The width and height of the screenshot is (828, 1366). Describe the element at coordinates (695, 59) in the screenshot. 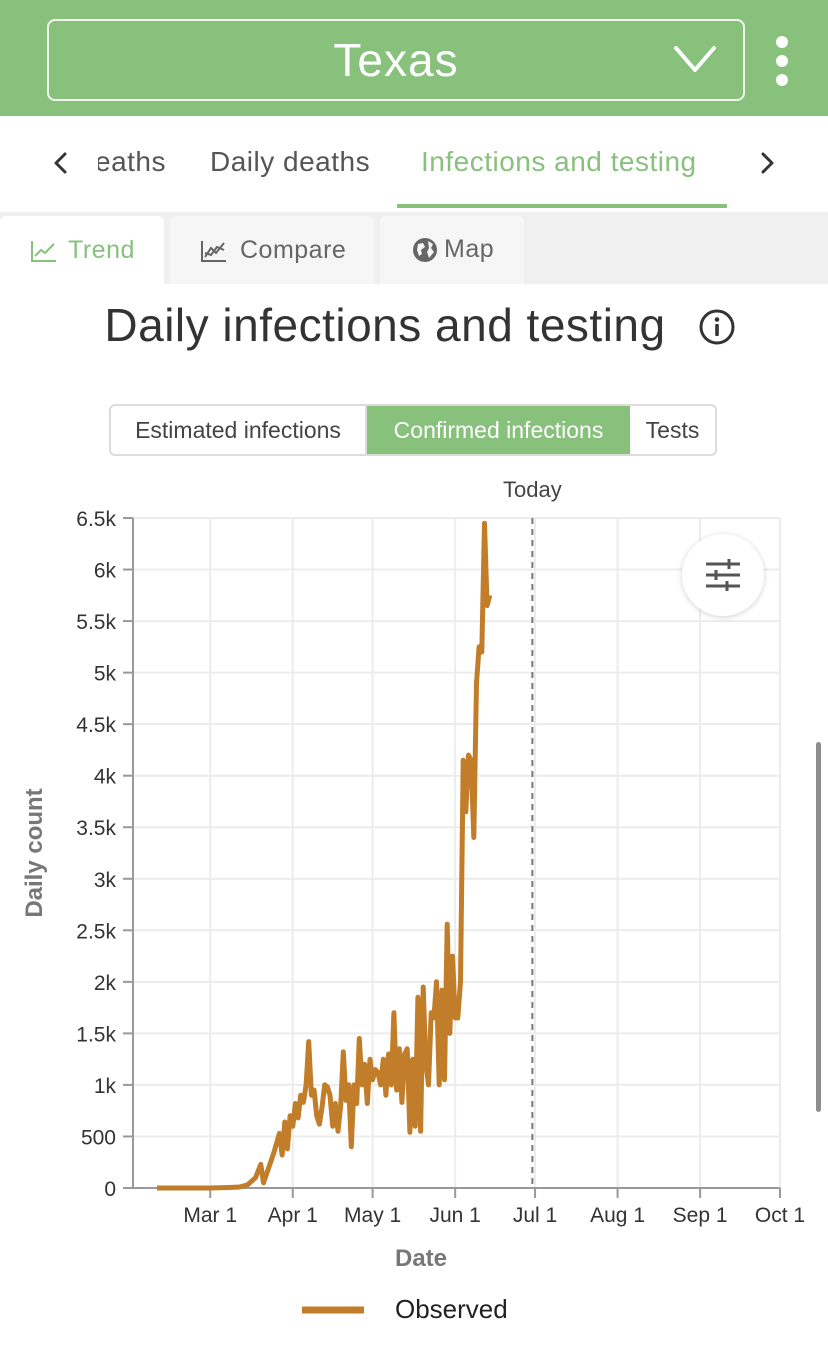

I see `chevron-down-icon` at that location.